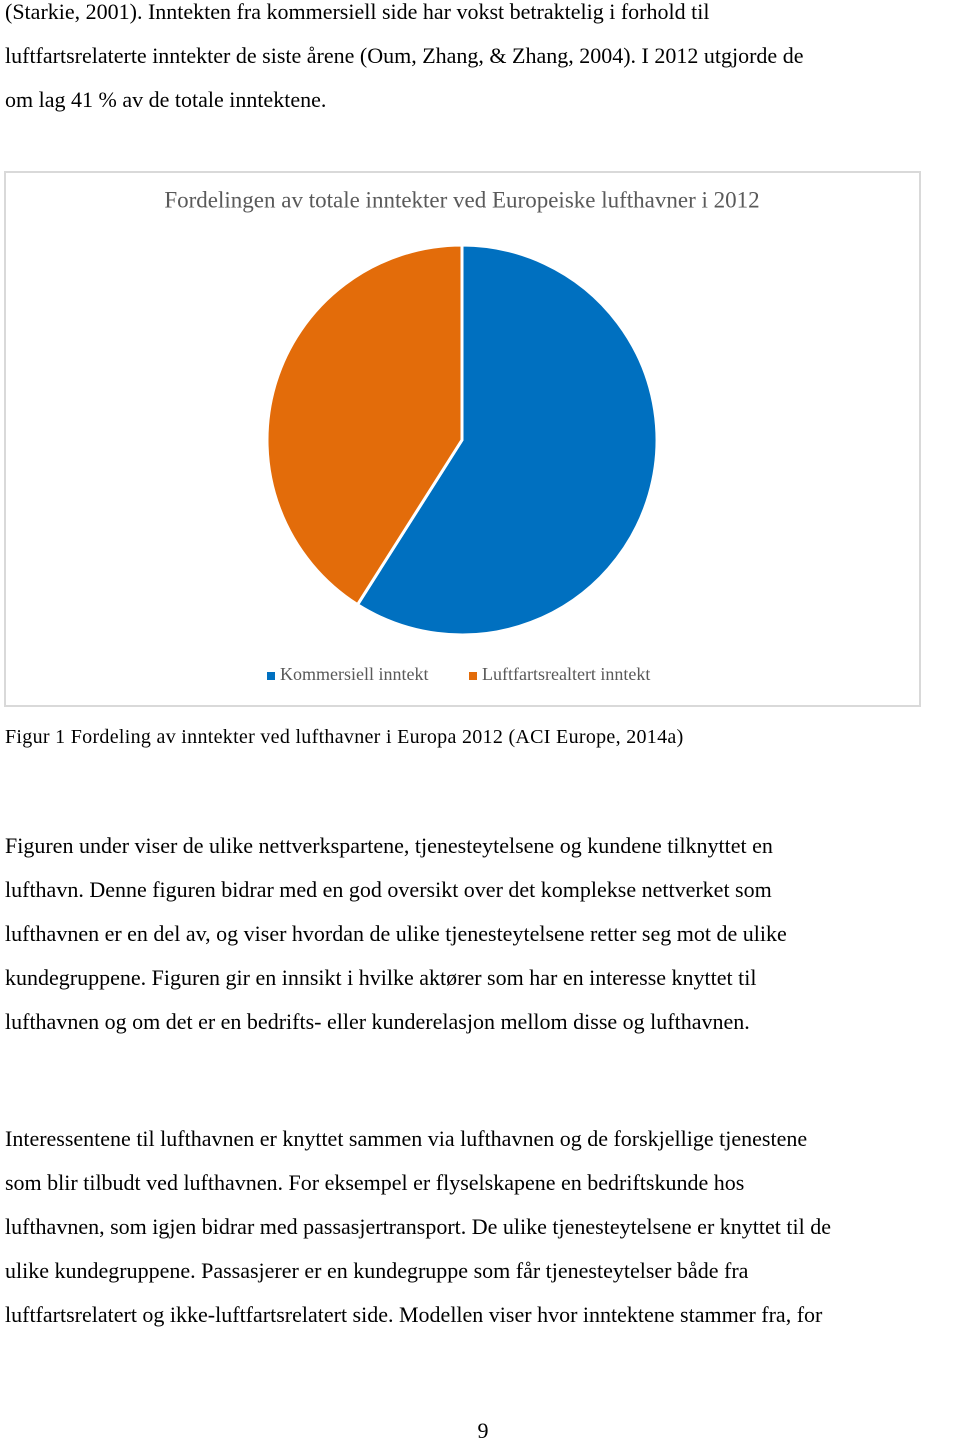  What do you see at coordinates (566, 674) in the screenshot?
I see `legend-label: Luftfartsrealtert inntekt` at bounding box center [566, 674].